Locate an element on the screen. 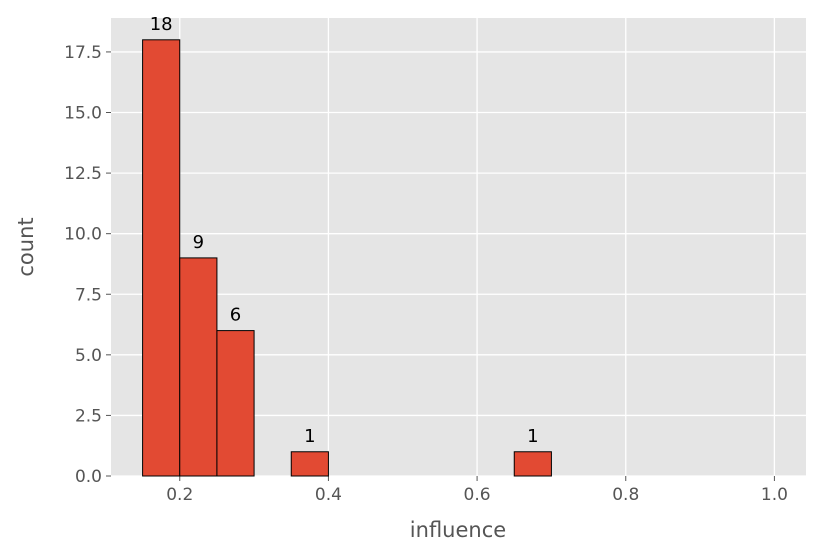 This screenshot has height=559, width=830. x-tick-label: 0.6 is located at coordinates (477, 495).